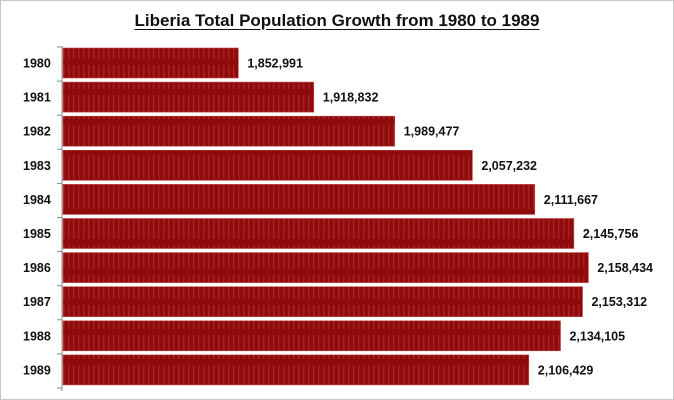 This screenshot has width=674, height=400. What do you see at coordinates (275, 64) in the screenshot?
I see `data-label: 1,852,991` at bounding box center [275, 64].